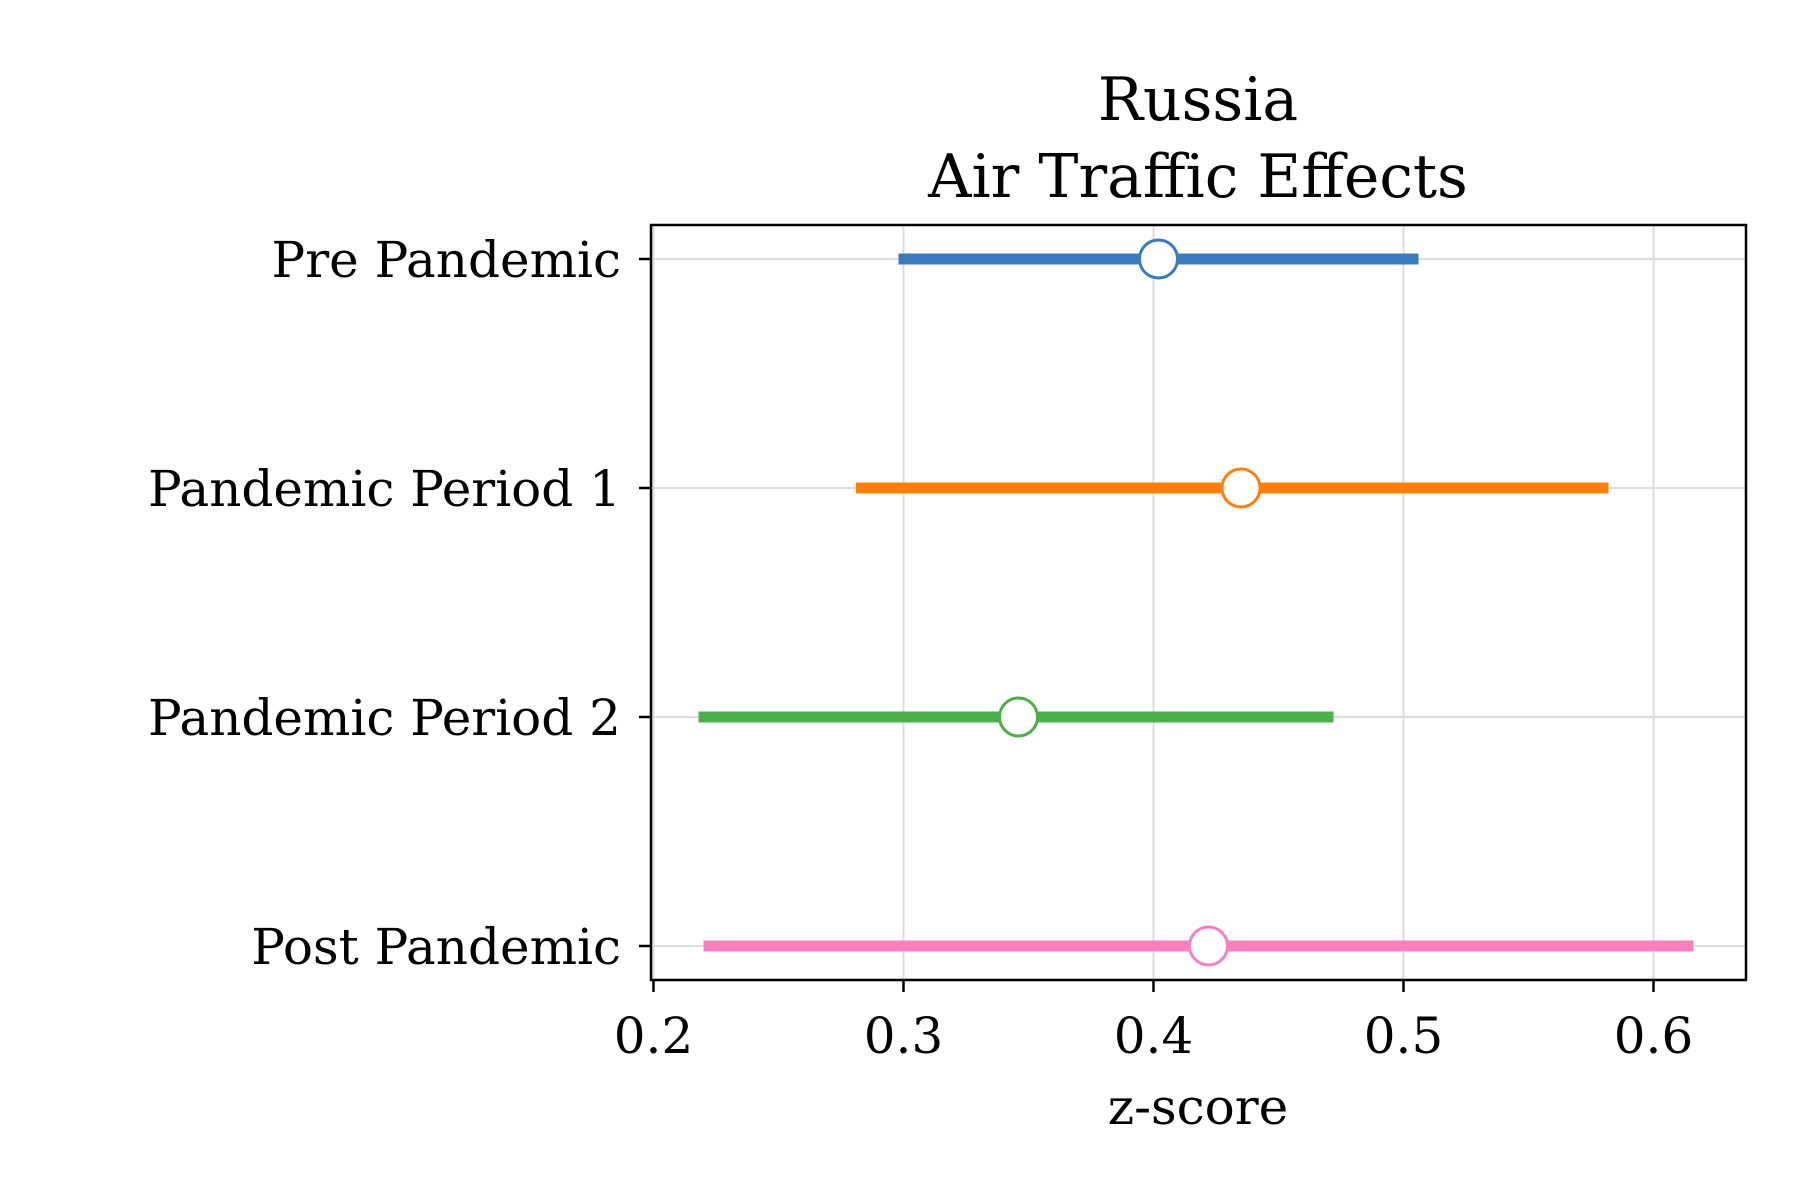 This screenshot has height=1200, width=1800. What do you see at coordinates (1198, 1107) in the screenshot?
I see `x-axis-label: z-score` at bounding box center [1198, 1107].